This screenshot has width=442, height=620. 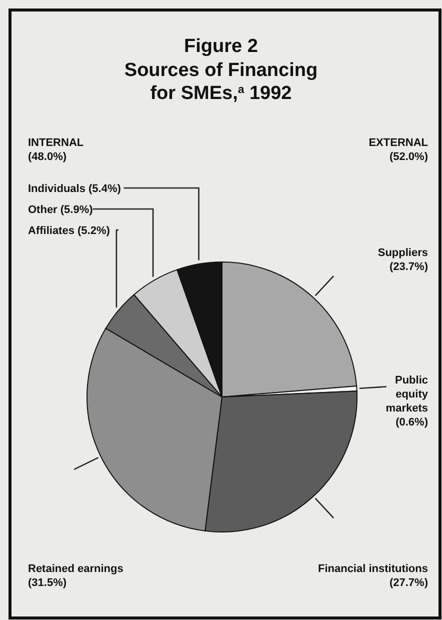 I want to click on slice-label: Other (5.9%), so click(x=61, y=210).